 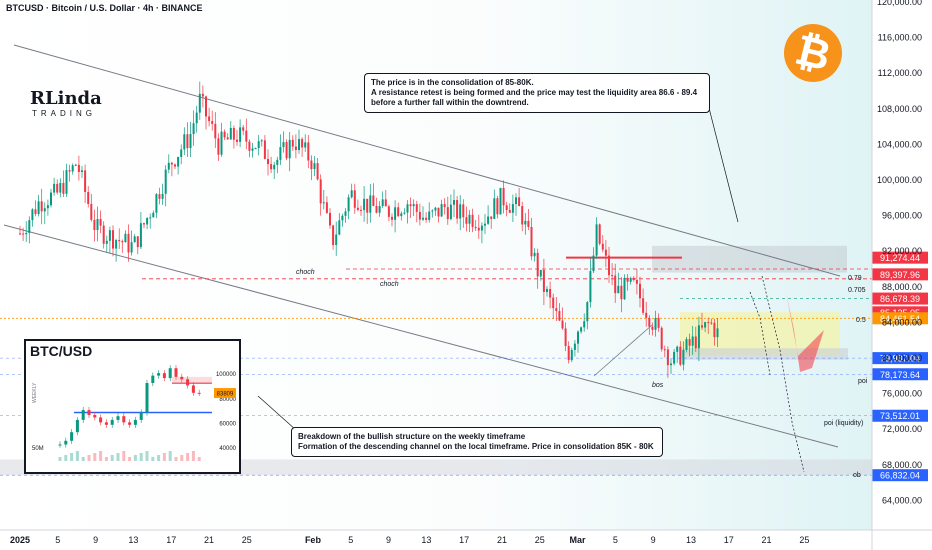 What do you see at coordinates (900, 319) in the screenshot?
I see `price-tag-label-4: 84,461.54` at bounding box center [900, 319].